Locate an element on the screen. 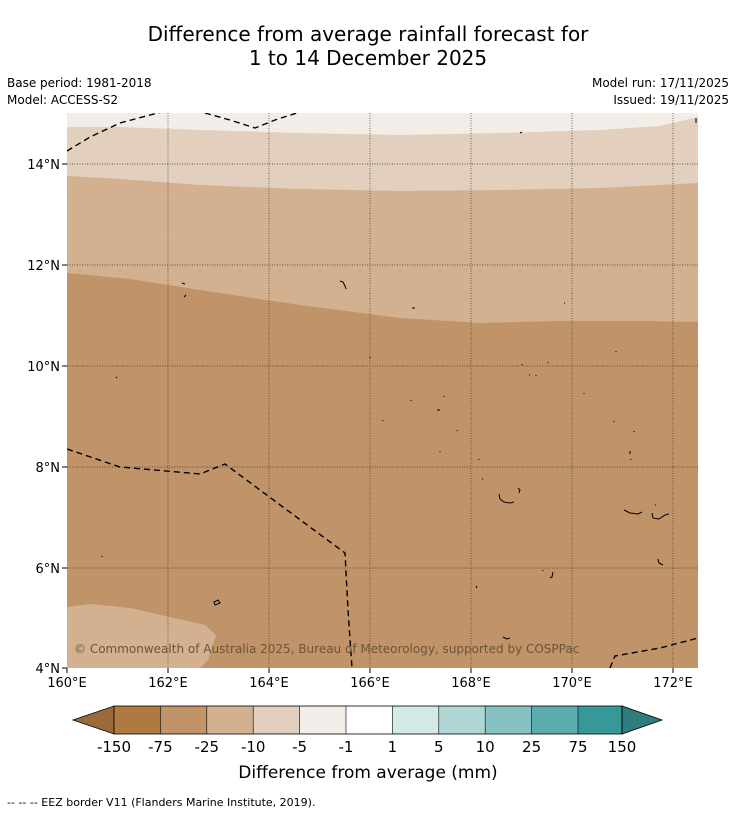  colorbar-label: -75 is located at coordinates (160, 747).